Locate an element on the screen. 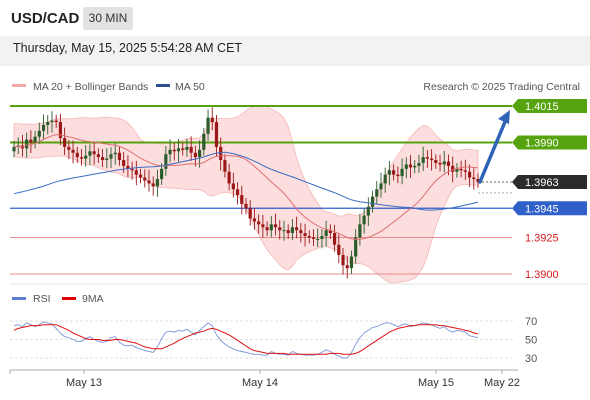  ma50-line is located at coordinates (246, 181).